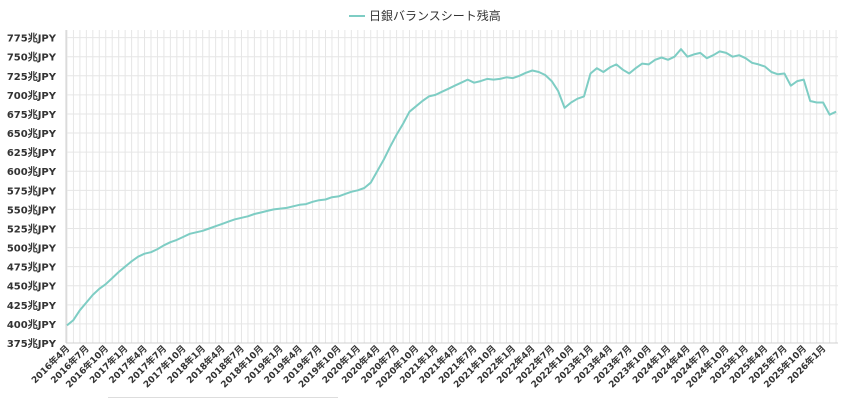 This screenshot has height=404, width=850. Describe the element at coordinates (32, 343) in the screenshot. I see `y-tick-label: 375兆JPY` at that location.